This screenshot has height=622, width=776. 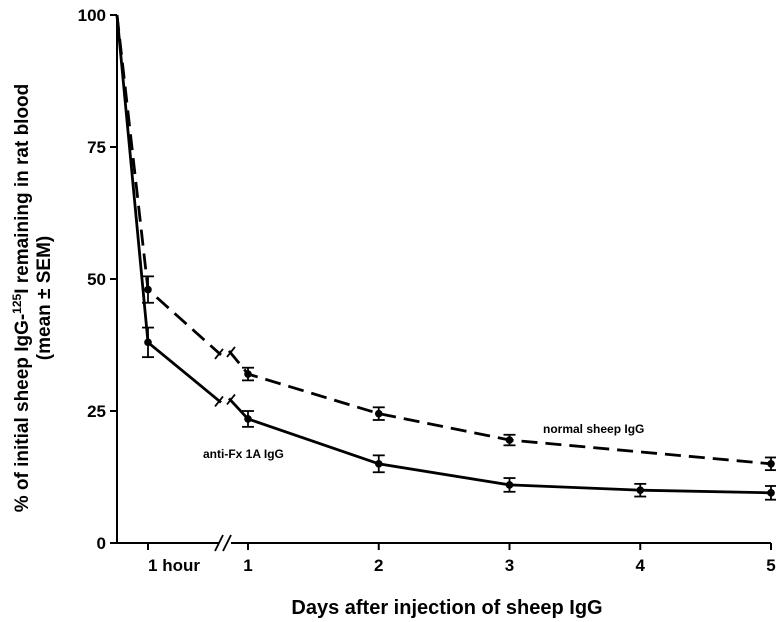 I want to click on x-tick-label: 2, so click(x=378, y=565).